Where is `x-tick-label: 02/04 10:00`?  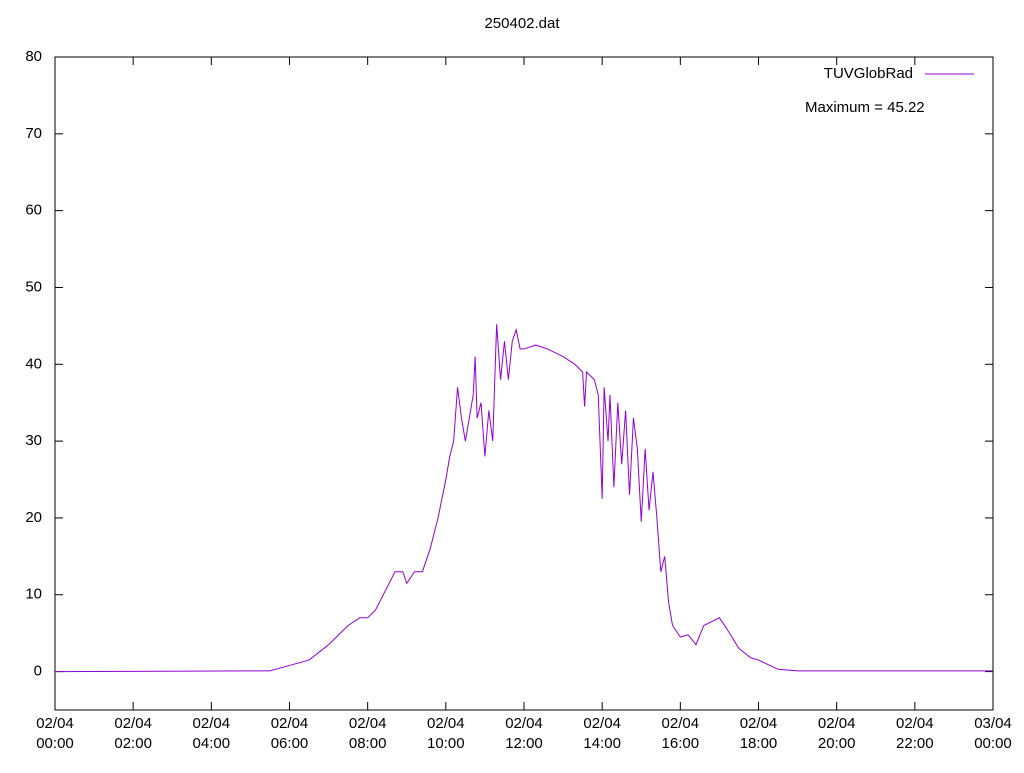
x-tick-label: 02/04 10:00 is located at coordinates (446, 733).